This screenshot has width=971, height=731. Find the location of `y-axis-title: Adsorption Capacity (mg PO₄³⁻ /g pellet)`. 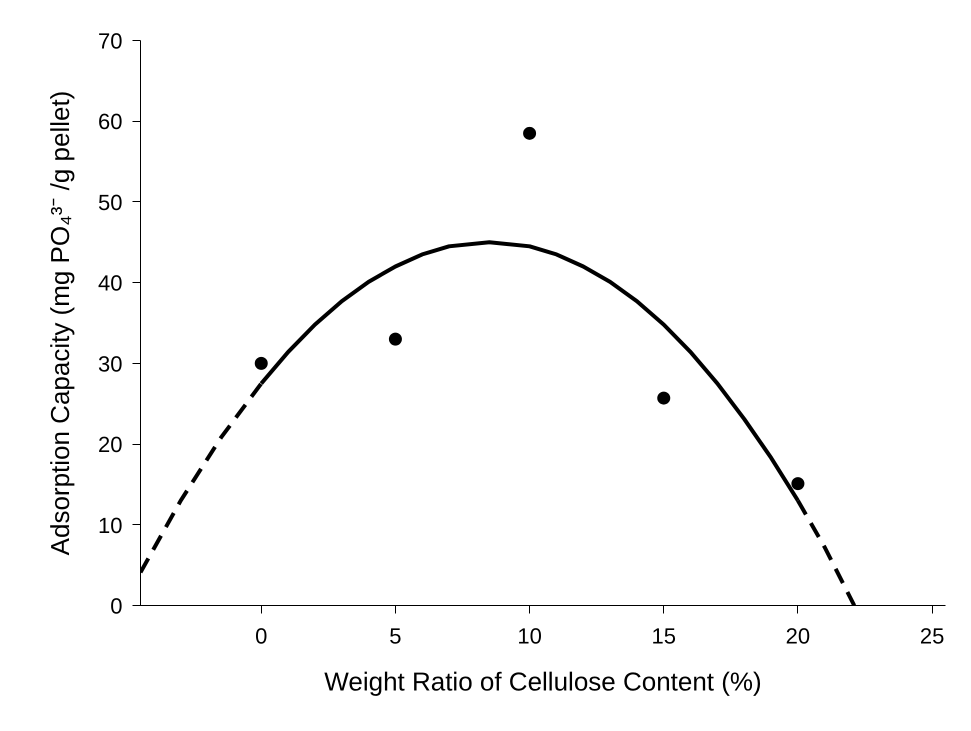

y-axis-title: Adsorption Capacity (mg PO₄³⁻ /g pellet) is located at coordinates (60, 323).